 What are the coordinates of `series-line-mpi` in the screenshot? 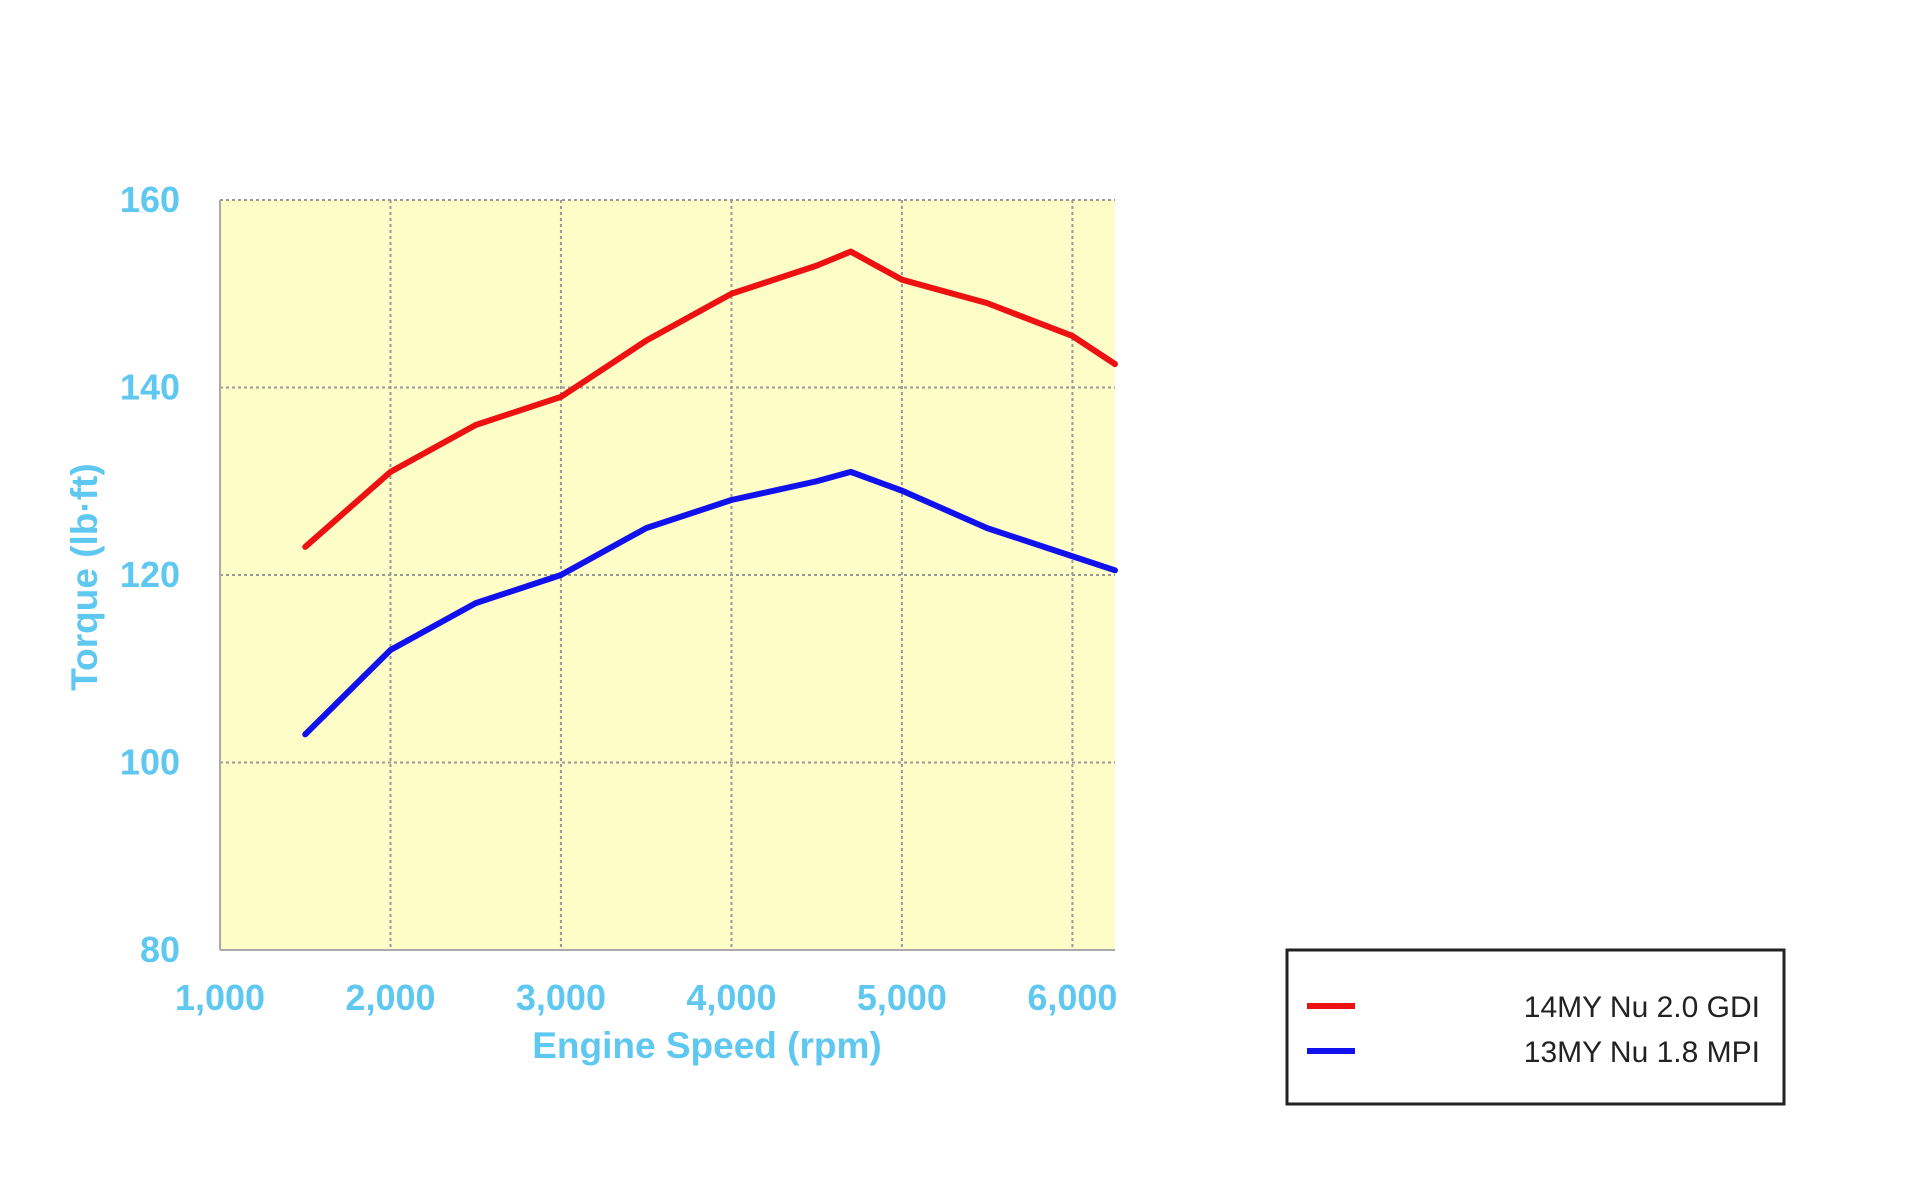 It's located at (710, 603).